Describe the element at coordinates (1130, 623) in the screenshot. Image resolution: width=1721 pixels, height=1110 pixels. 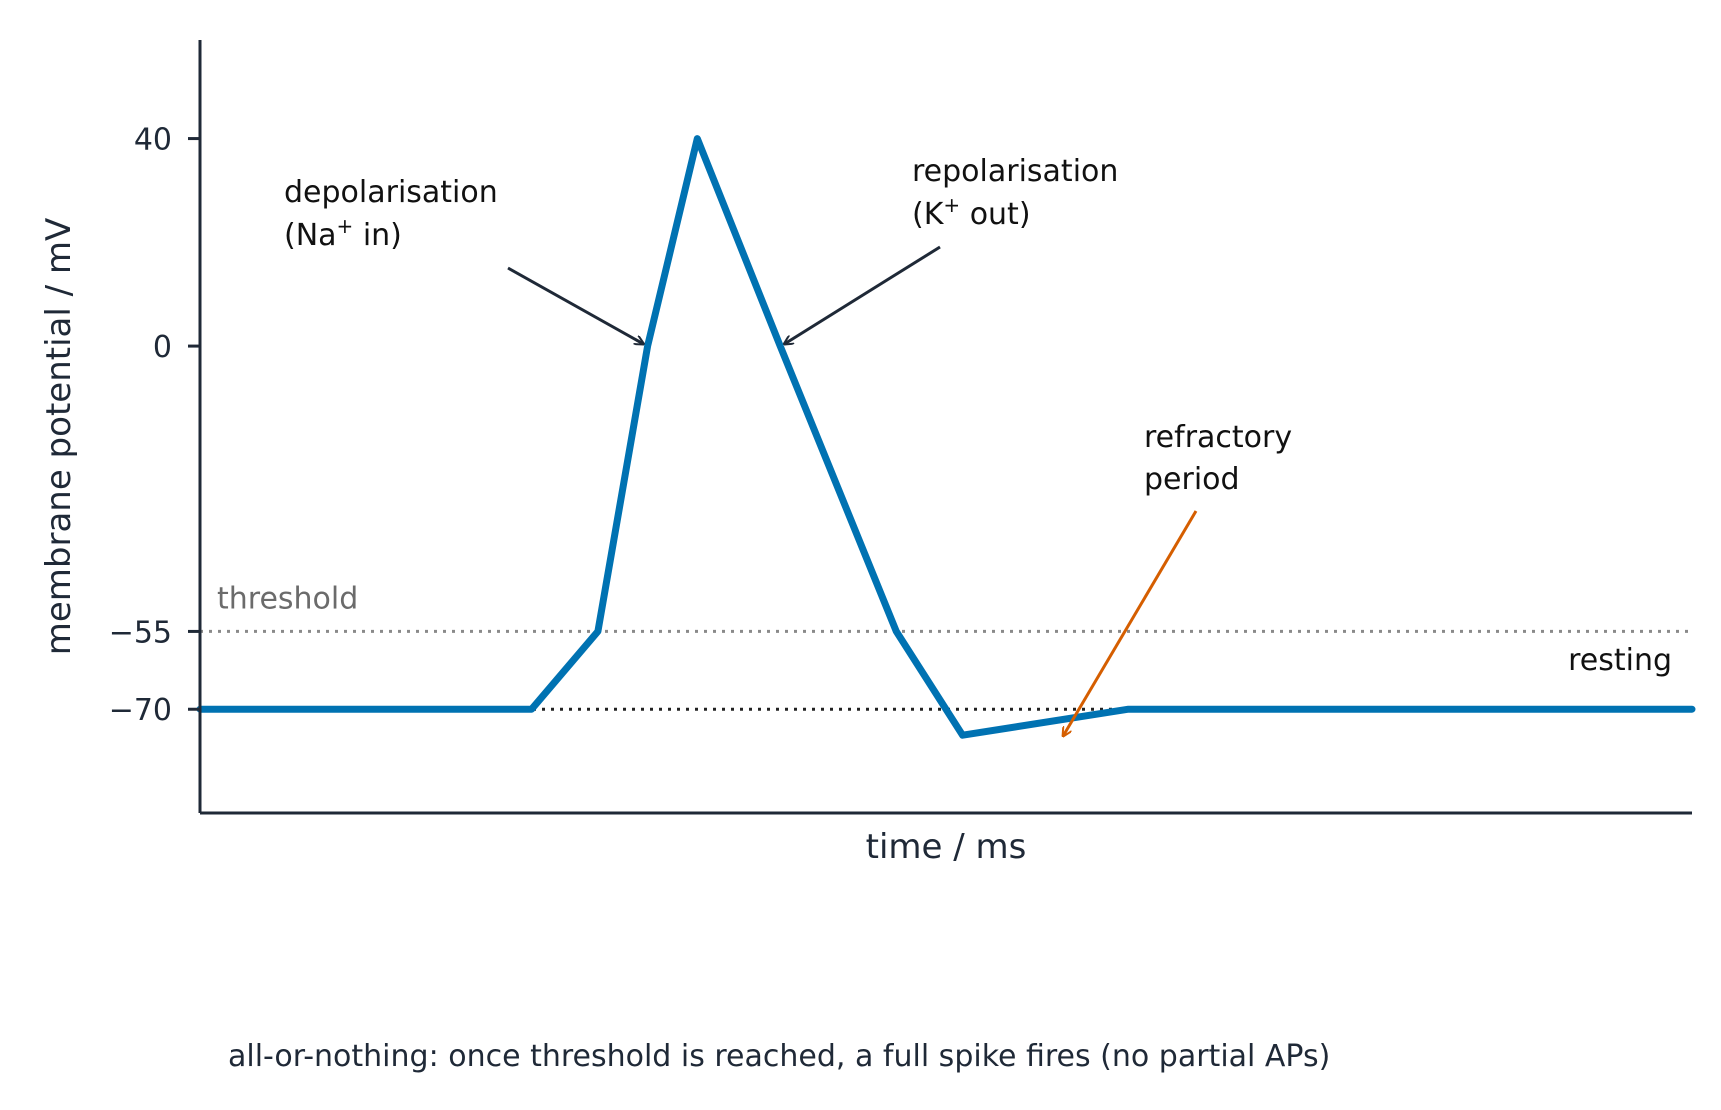
I see `refractory-arrow` at that location.